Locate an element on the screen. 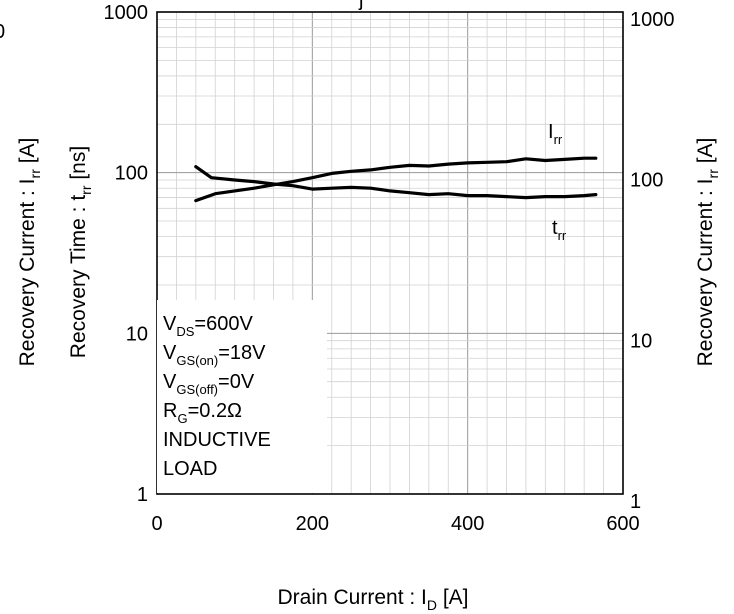  y-tick-label-left: 1 is located at coordinates (142, 495).